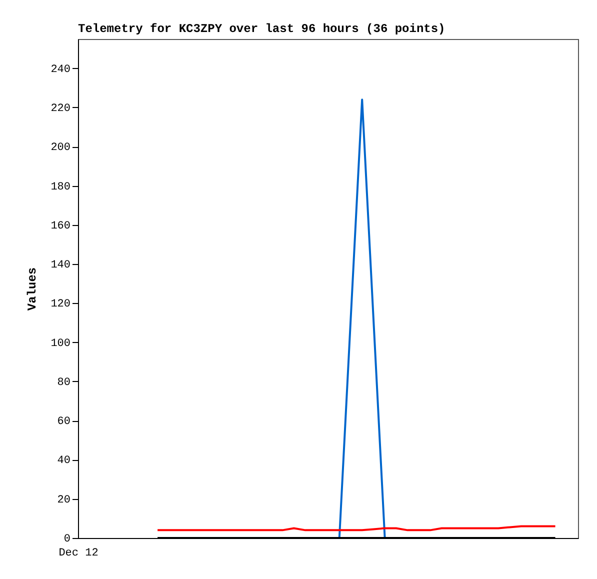 Image resolution: width=597 pixels, height=579 pixels. I want to click on y-tick-label: 0, so click(67, 540).